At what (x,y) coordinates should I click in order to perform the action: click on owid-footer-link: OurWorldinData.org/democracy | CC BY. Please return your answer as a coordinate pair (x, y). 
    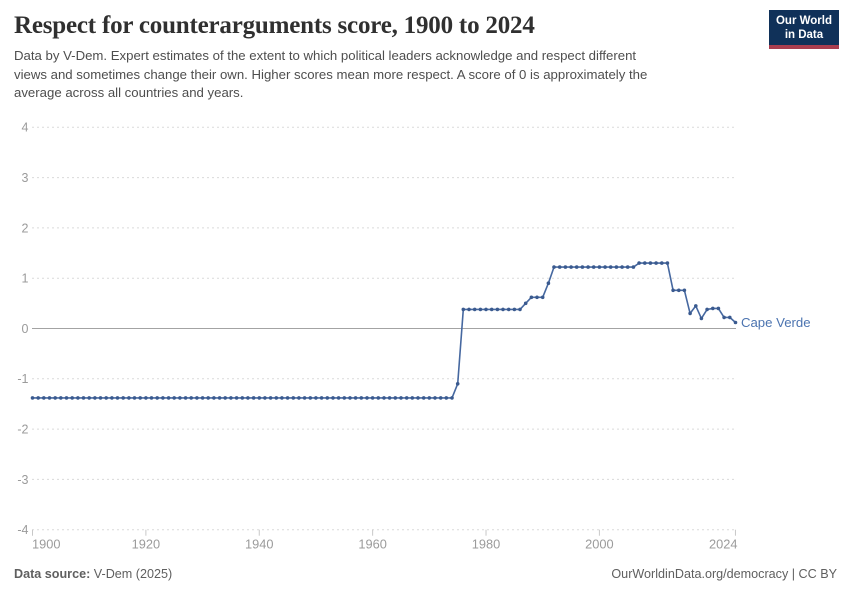
    Looking at the image, I should click on (724, 574).